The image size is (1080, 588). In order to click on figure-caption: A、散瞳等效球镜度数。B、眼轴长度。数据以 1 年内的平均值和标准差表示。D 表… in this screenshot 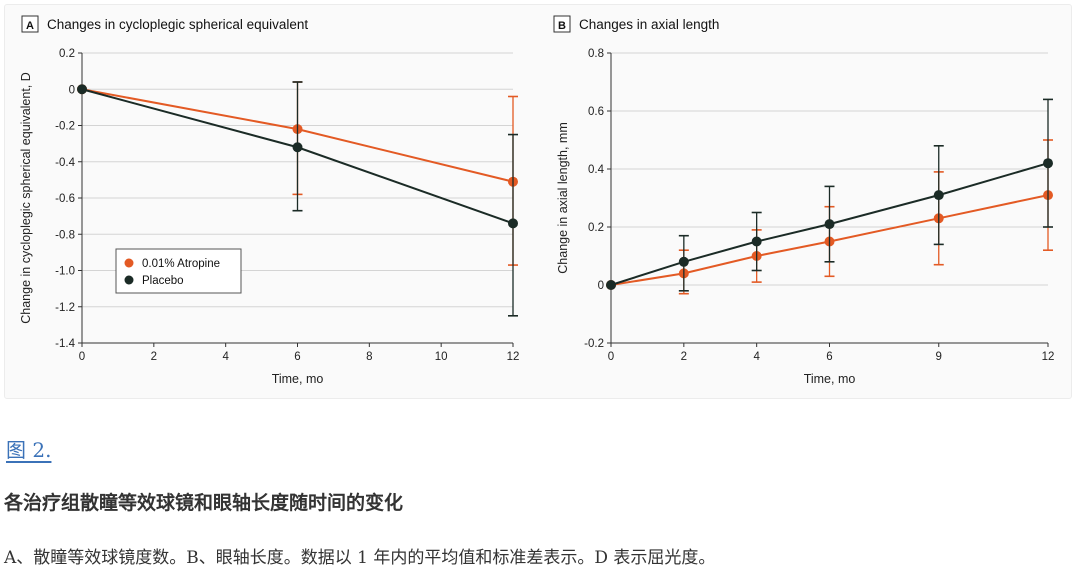, I will do `click(360, 558)`.